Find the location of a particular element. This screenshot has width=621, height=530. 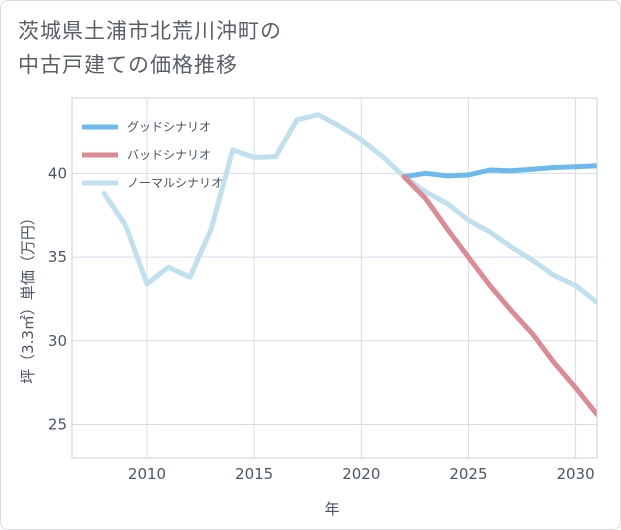

legend-label: ノーマルシナリオ is located at coordinates (175, 183).